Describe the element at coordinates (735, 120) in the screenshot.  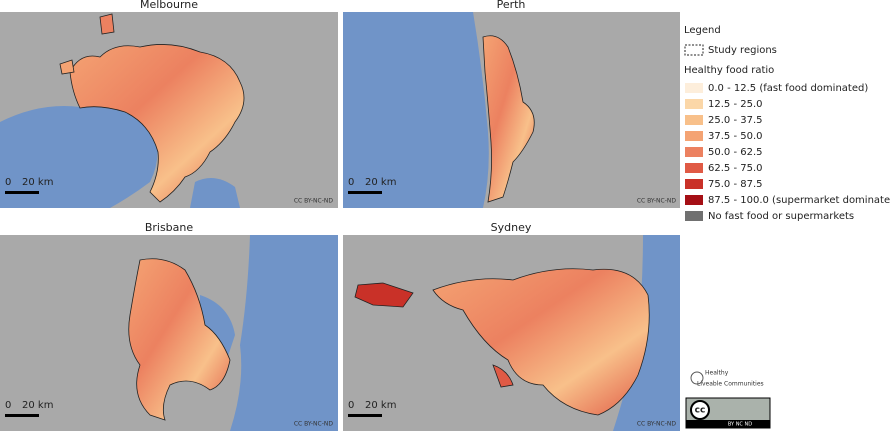
I see `legend-label: 25.0 - 37.5` at that location.